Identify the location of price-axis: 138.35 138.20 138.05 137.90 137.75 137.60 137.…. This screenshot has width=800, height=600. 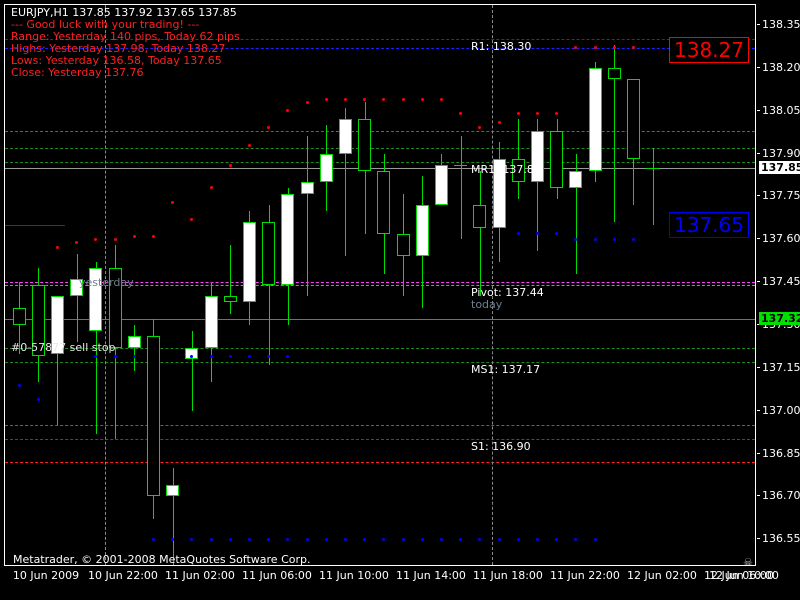
(778, 285).